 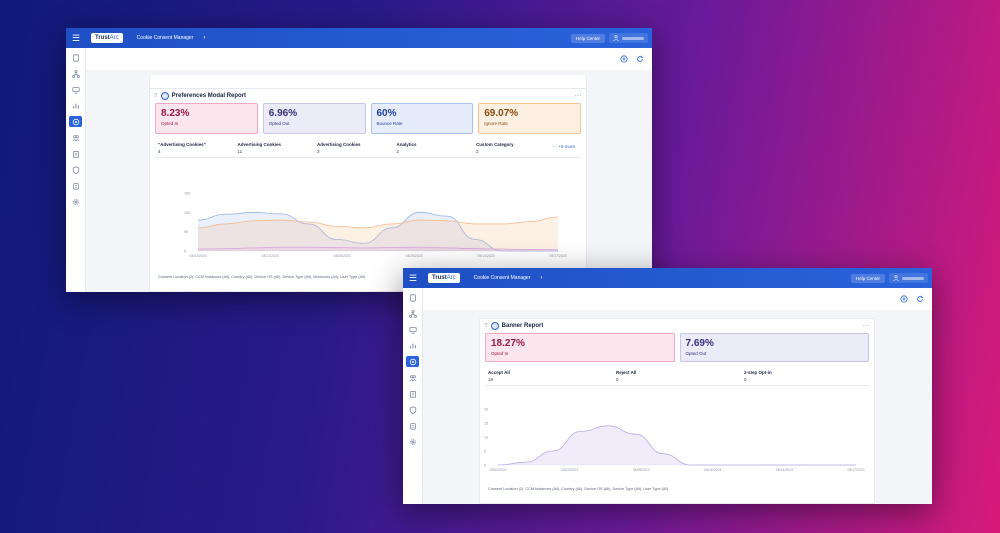 I want to click on category-tab: Analytics 2, so click(x=434, y=148).